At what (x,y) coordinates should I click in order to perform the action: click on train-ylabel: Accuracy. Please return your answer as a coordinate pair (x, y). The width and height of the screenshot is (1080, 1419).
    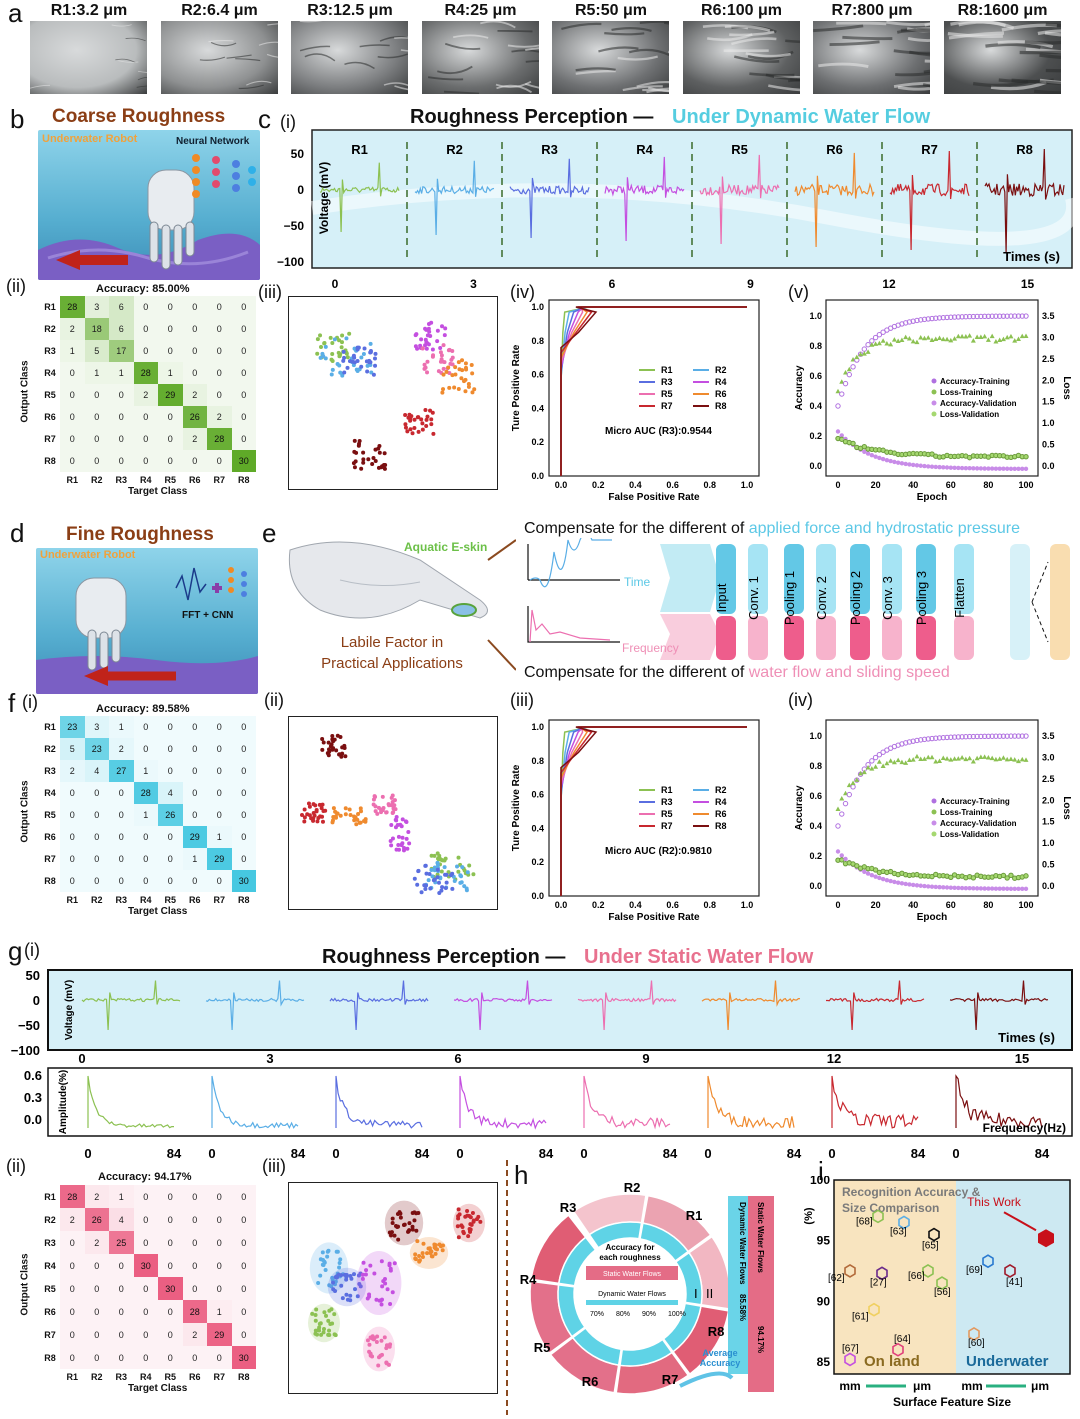
    Looking at the image, I should click on (799, 807).